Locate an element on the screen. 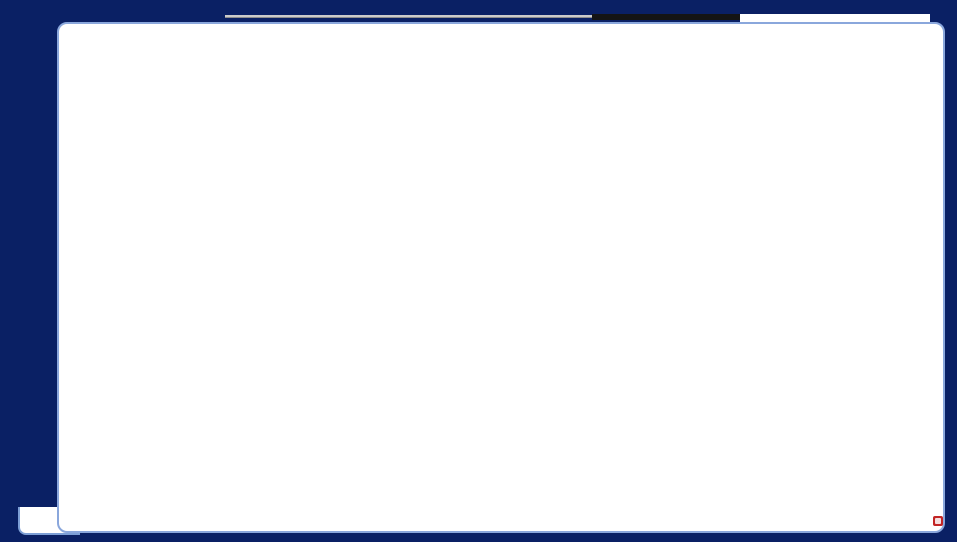 The width and height of the screenshot is (957, 542). background-window-sliver is located at coordinates (835, 19).